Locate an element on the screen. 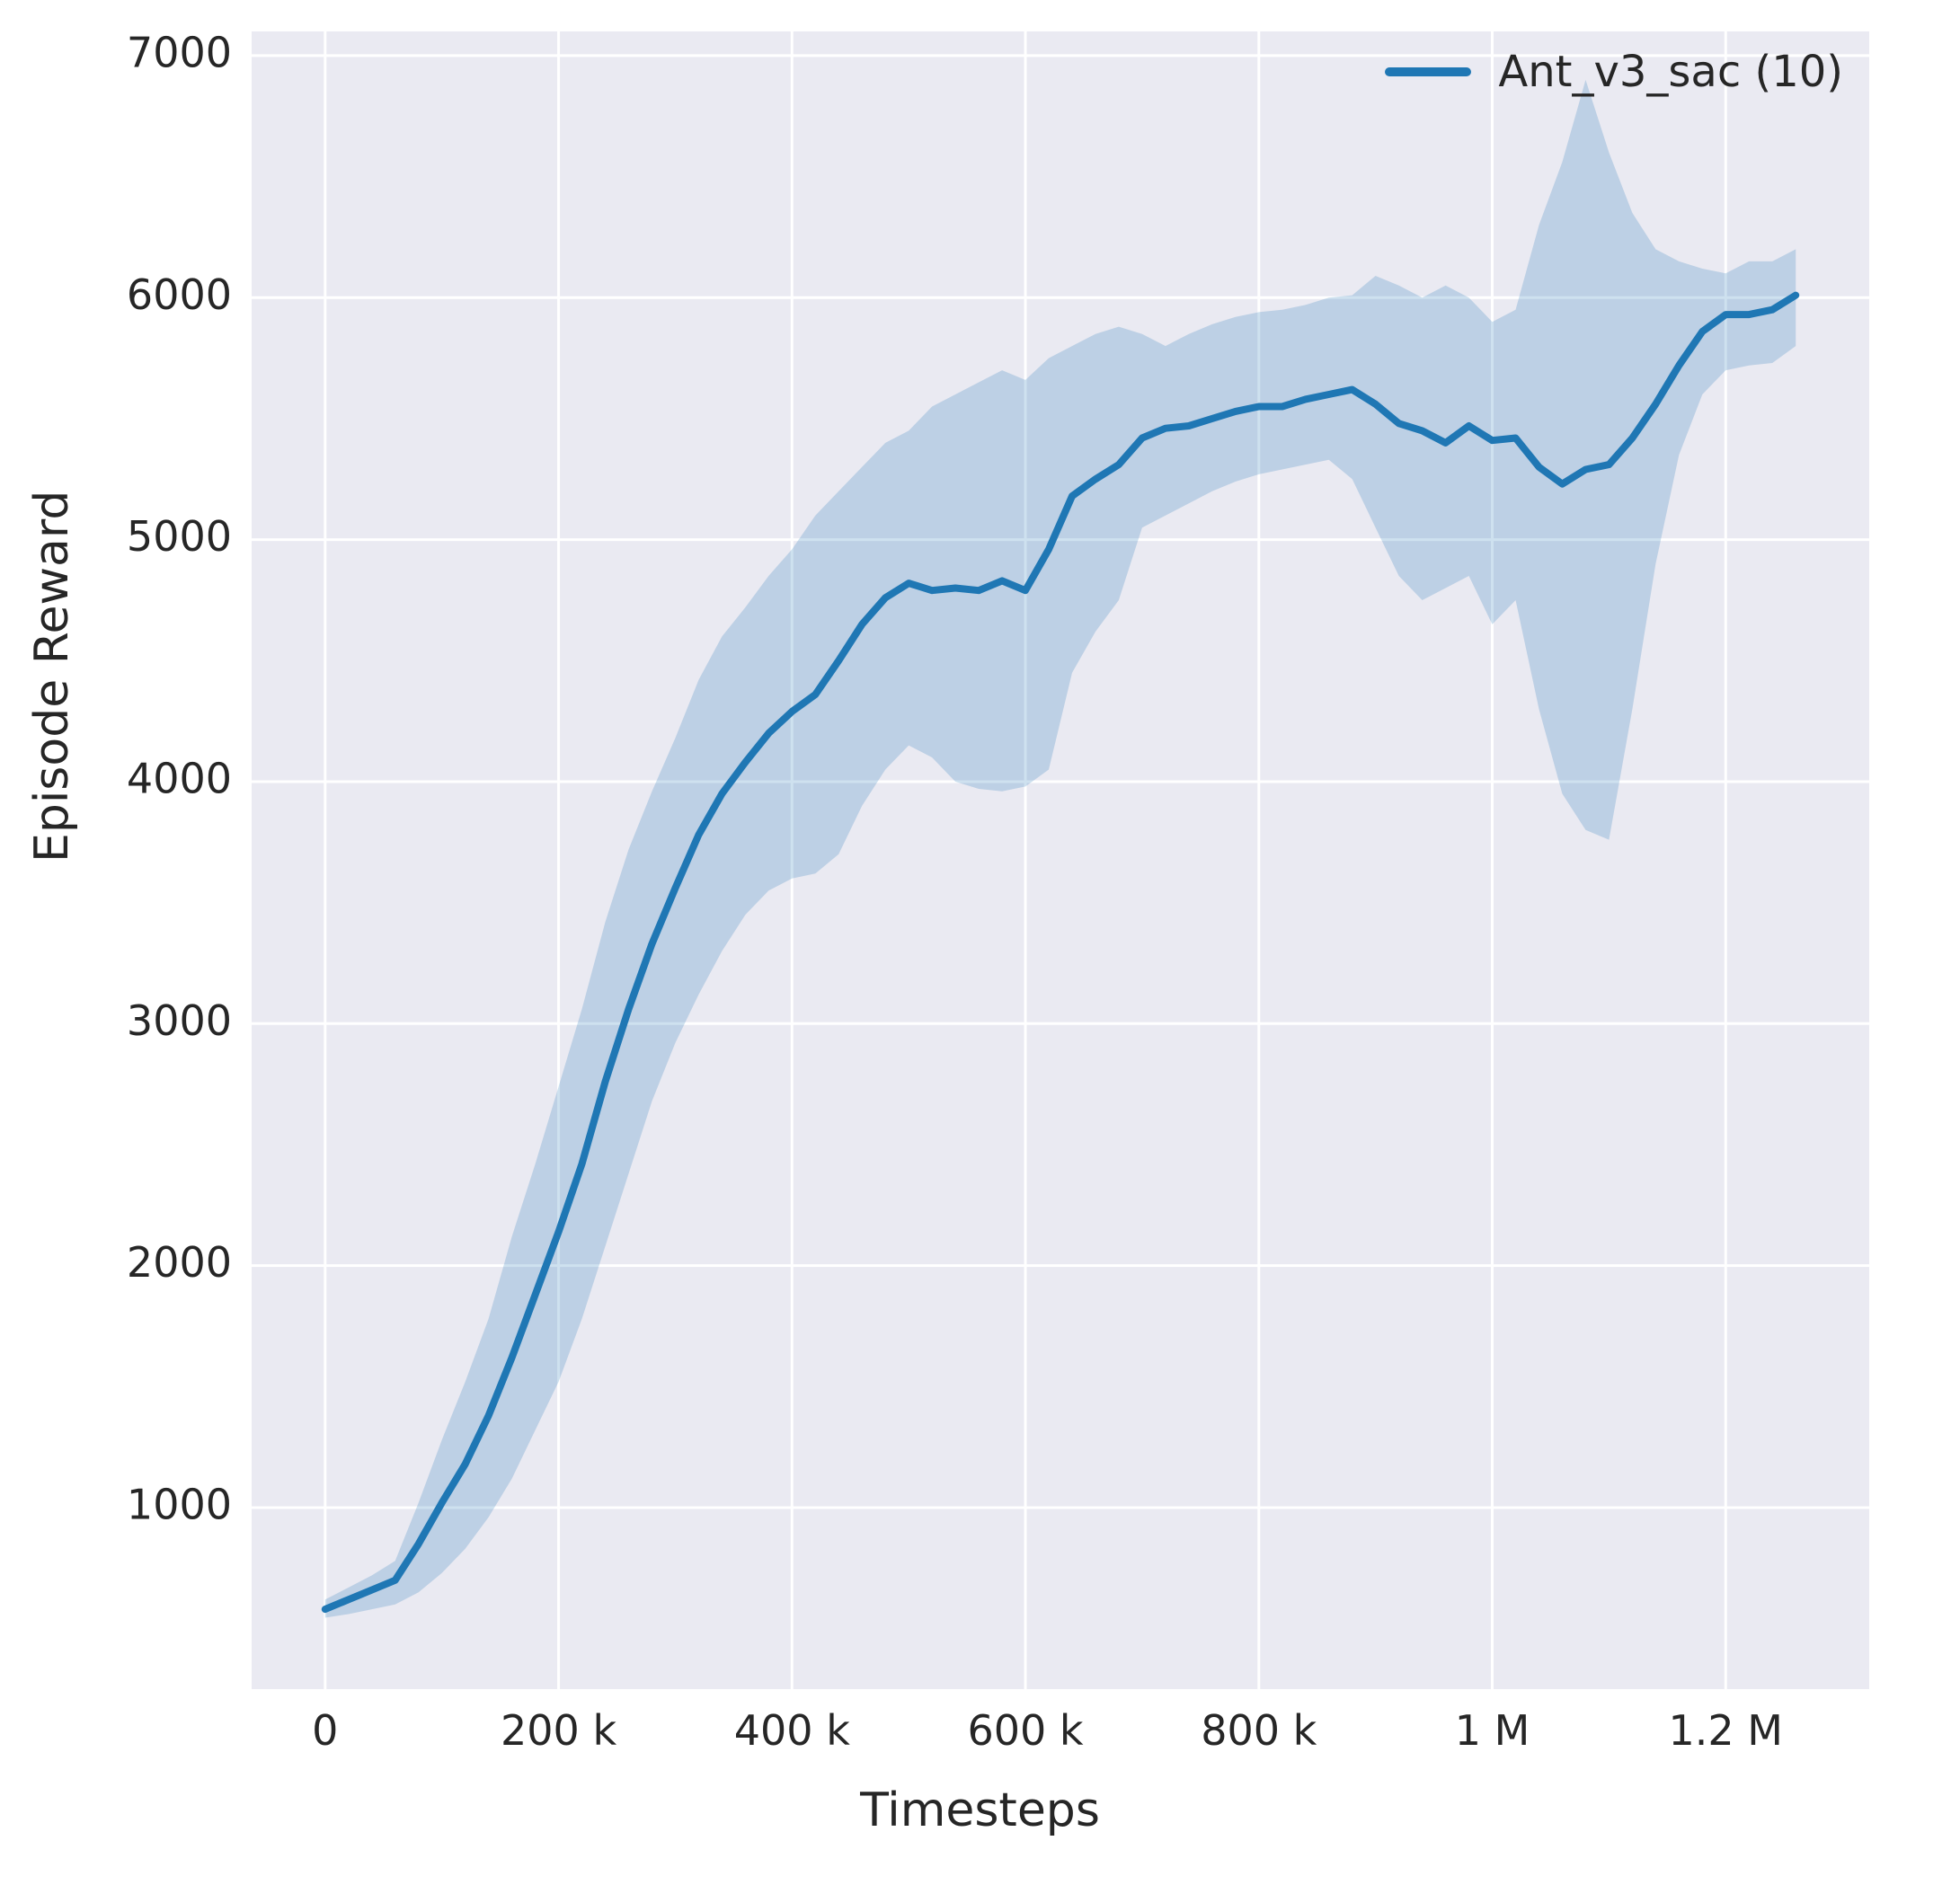 This screenshot has width=1960, height=1885. y-tick-label: 5000 is located at coordinates (180, 536).